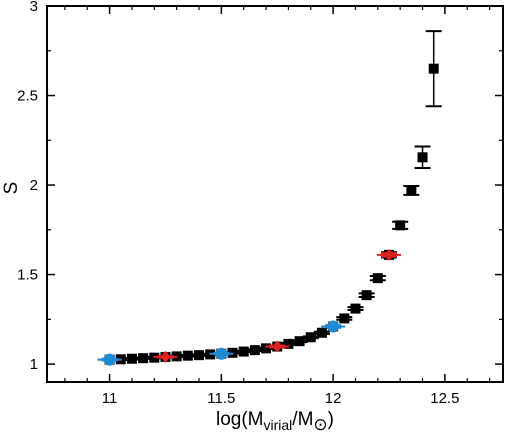 This screenshot has width=520, height=435. I want to click on y-tick-labels: 1 1.5 2 2.5 3, so click(27, 186).